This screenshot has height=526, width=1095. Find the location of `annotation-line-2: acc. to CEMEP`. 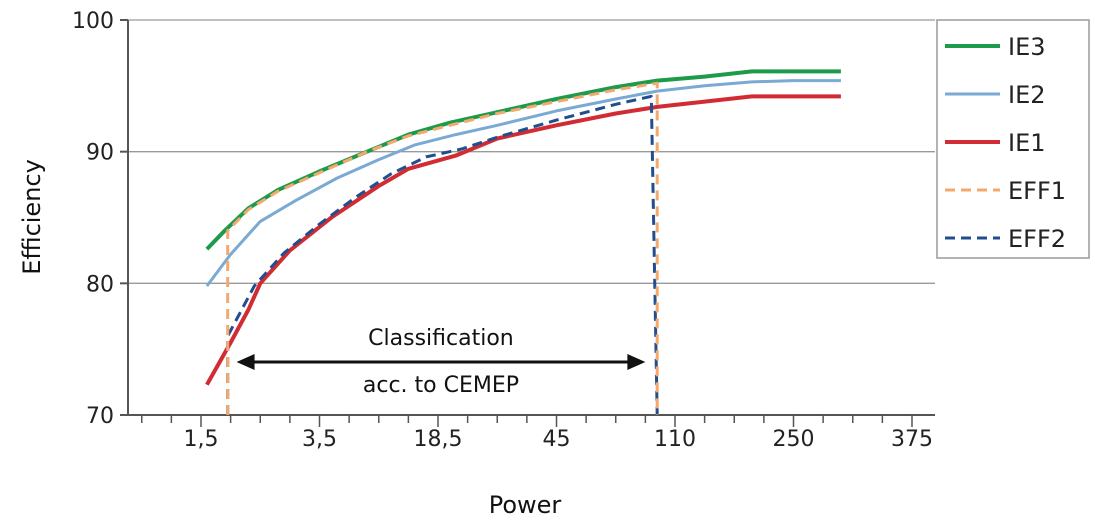

annotation-line-2: acc. to CEMEP is located at coordinates (441, 385).